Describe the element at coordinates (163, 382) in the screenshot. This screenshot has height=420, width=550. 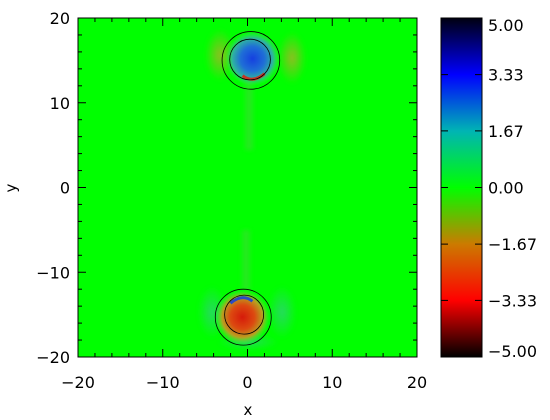
I see `x-tick-label: −10` at that location.